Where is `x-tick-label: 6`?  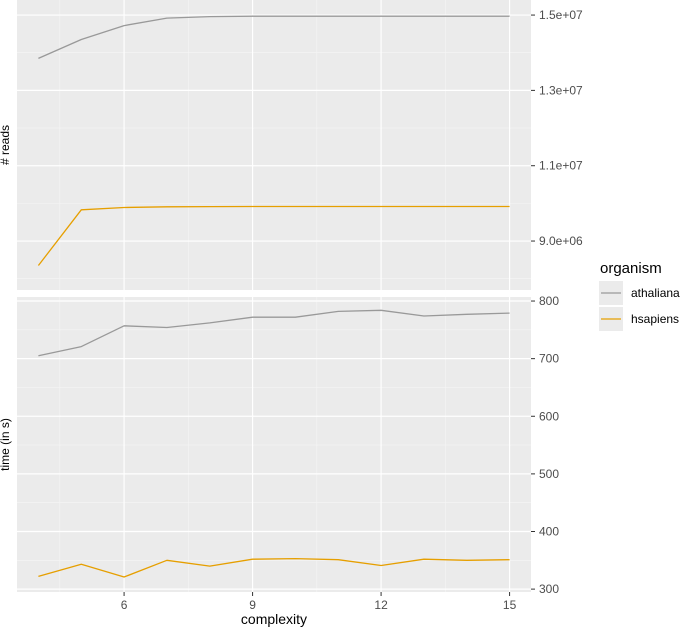
x-tick-label: 6 is located at coordinates (124, 605).